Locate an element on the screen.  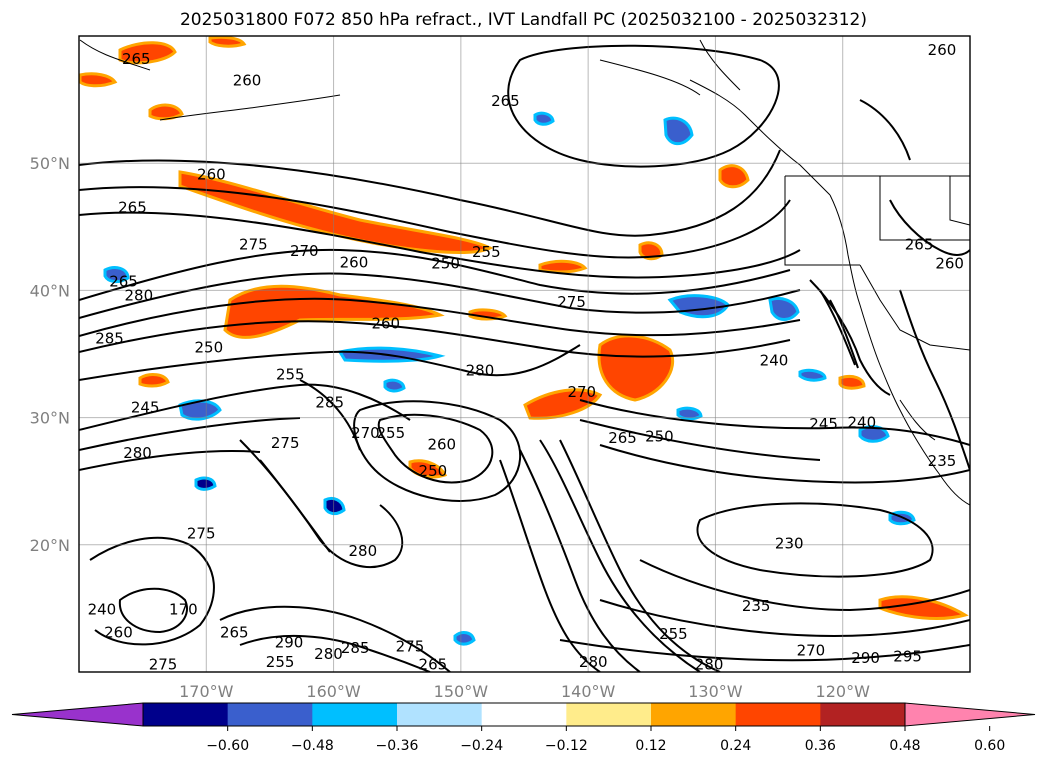
colorbar-frame is located at coordinates (524, 714).